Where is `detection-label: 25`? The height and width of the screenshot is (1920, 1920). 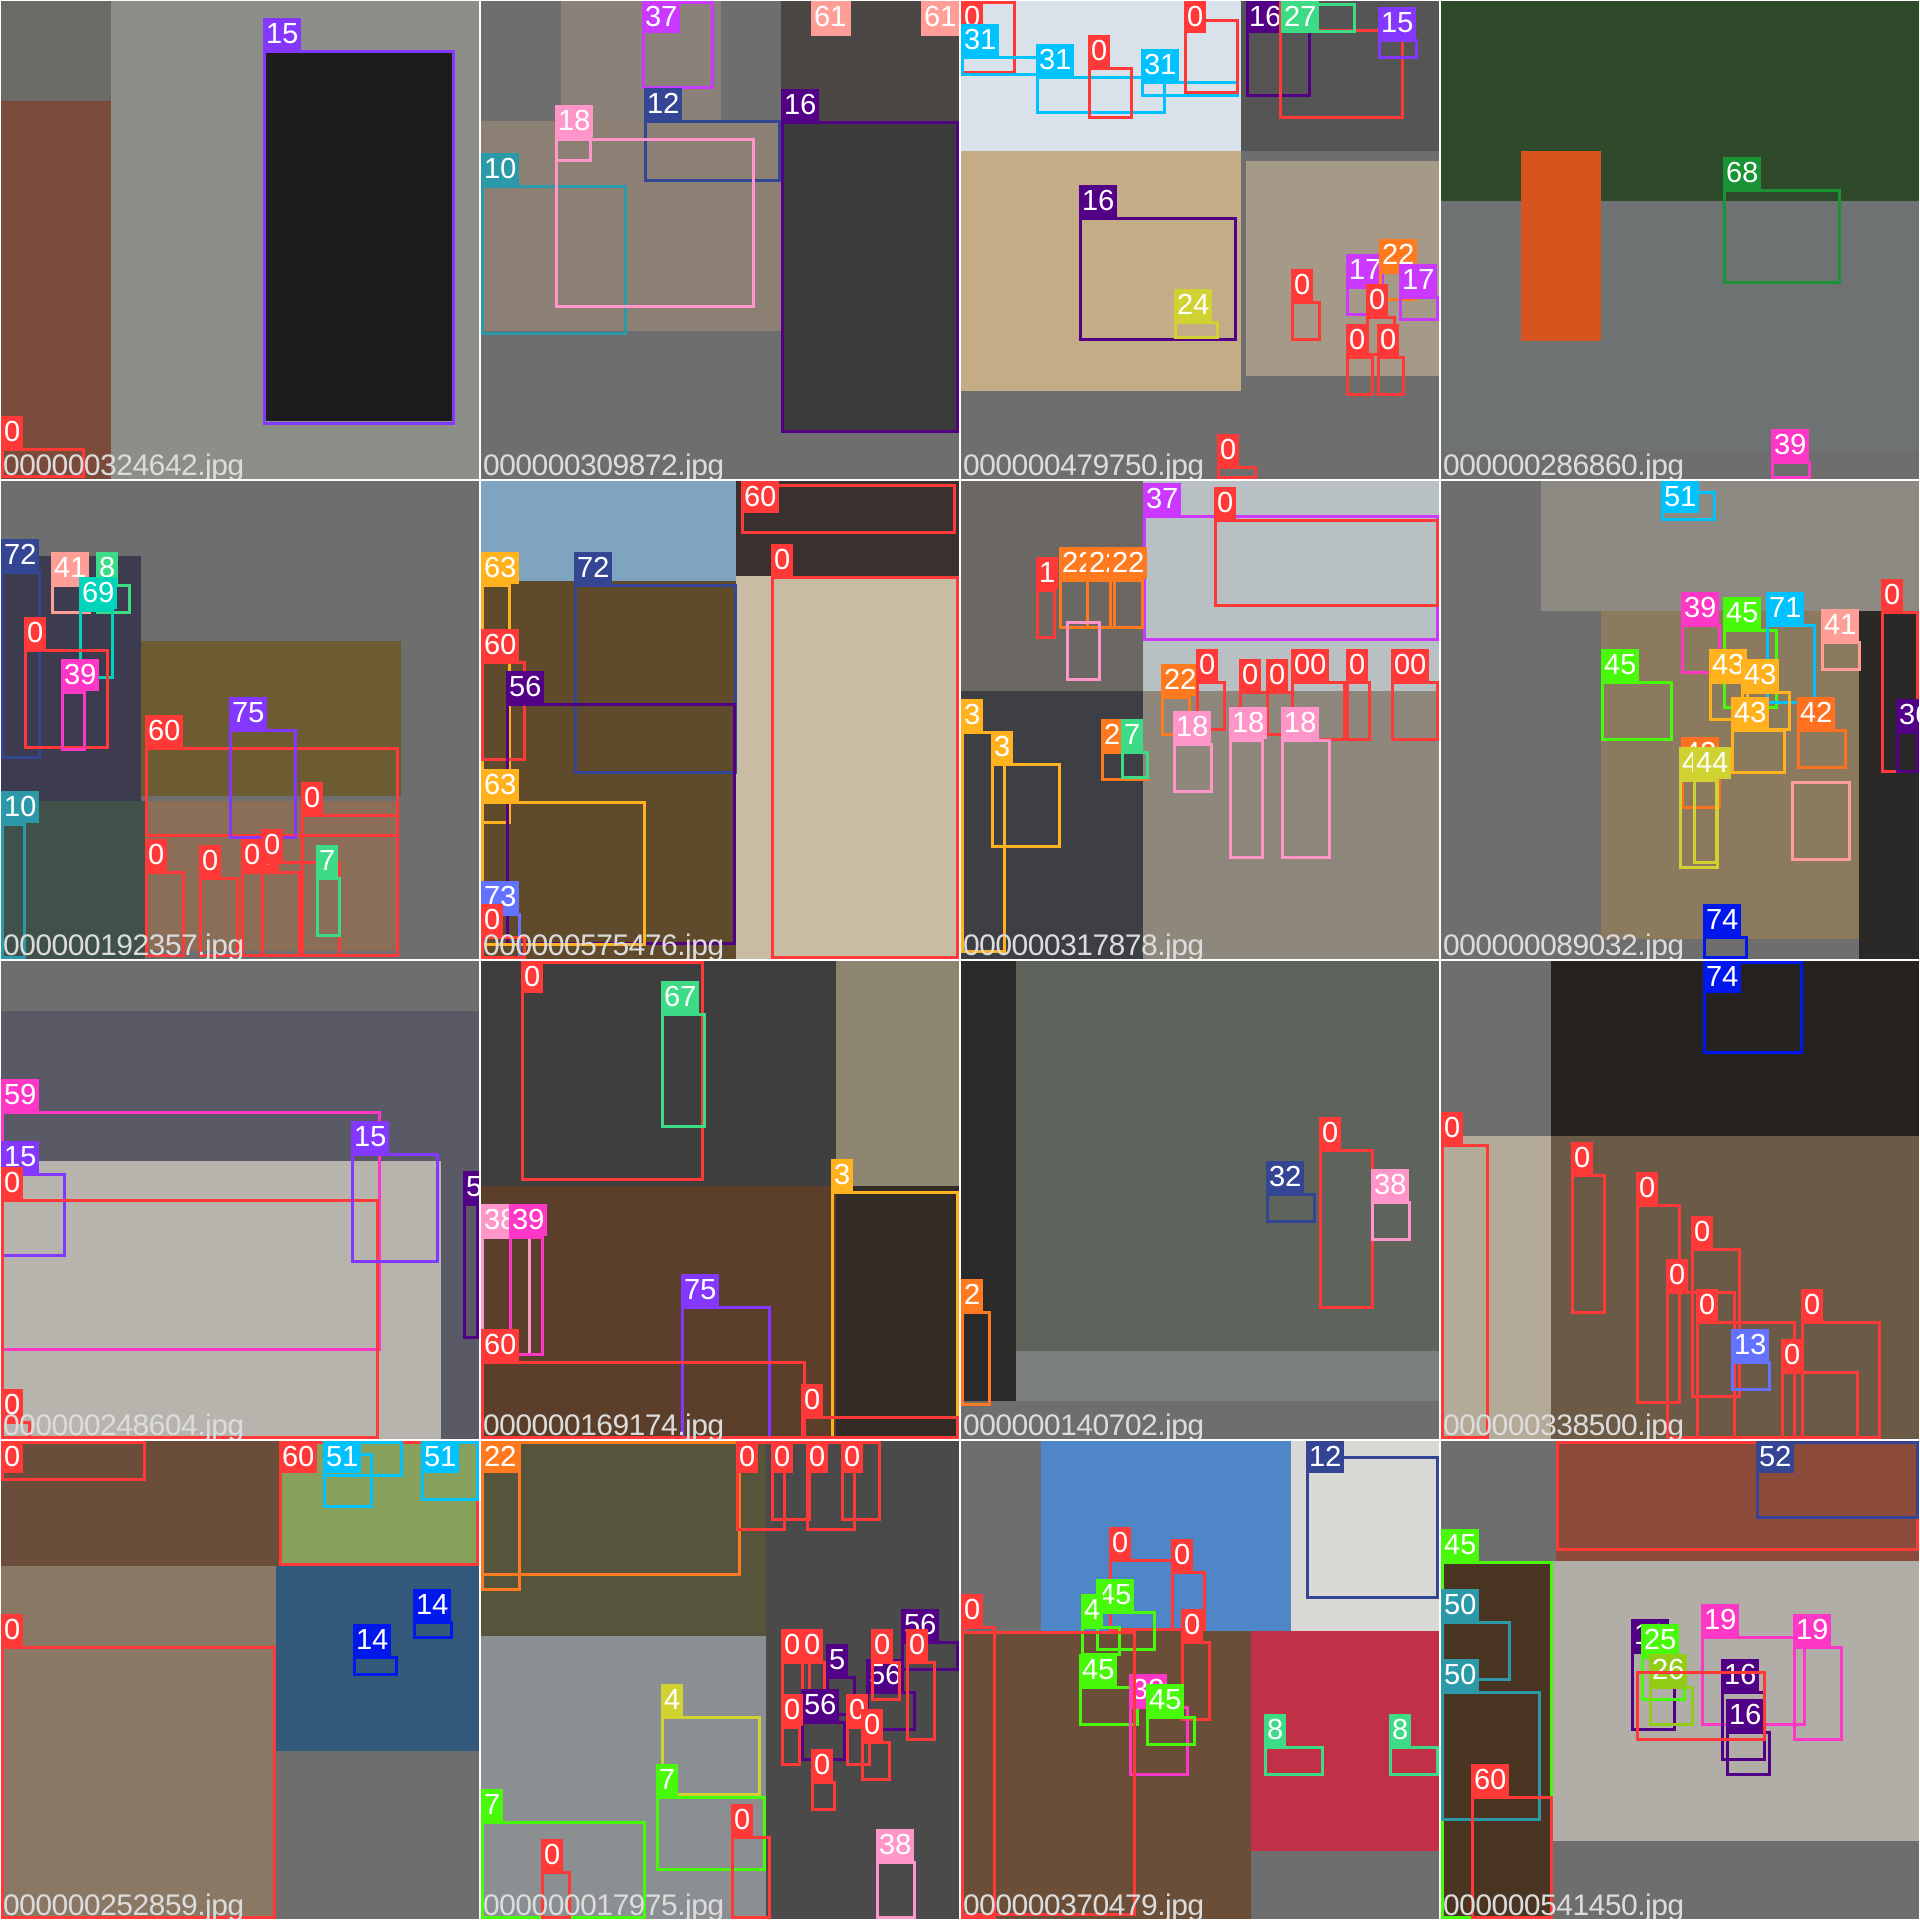 detection-label: 25 is located at coordinates (1660, 1640).